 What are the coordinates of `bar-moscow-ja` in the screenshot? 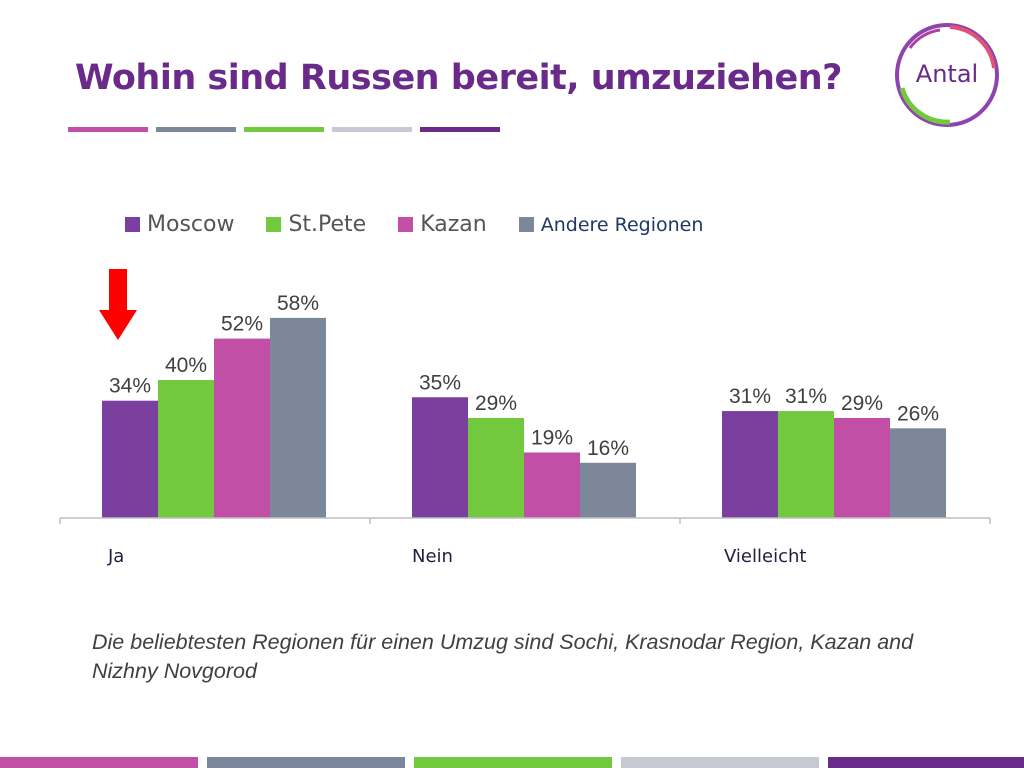 It's located at (130, 459).